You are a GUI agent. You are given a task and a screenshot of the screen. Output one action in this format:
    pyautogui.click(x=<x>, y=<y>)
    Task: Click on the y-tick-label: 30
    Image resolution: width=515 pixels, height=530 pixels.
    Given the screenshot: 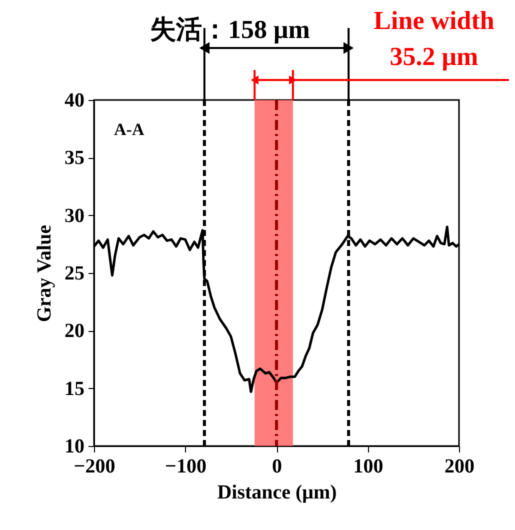 What is the action you would take?
    pyautogui.click(x=74, y=215)
    